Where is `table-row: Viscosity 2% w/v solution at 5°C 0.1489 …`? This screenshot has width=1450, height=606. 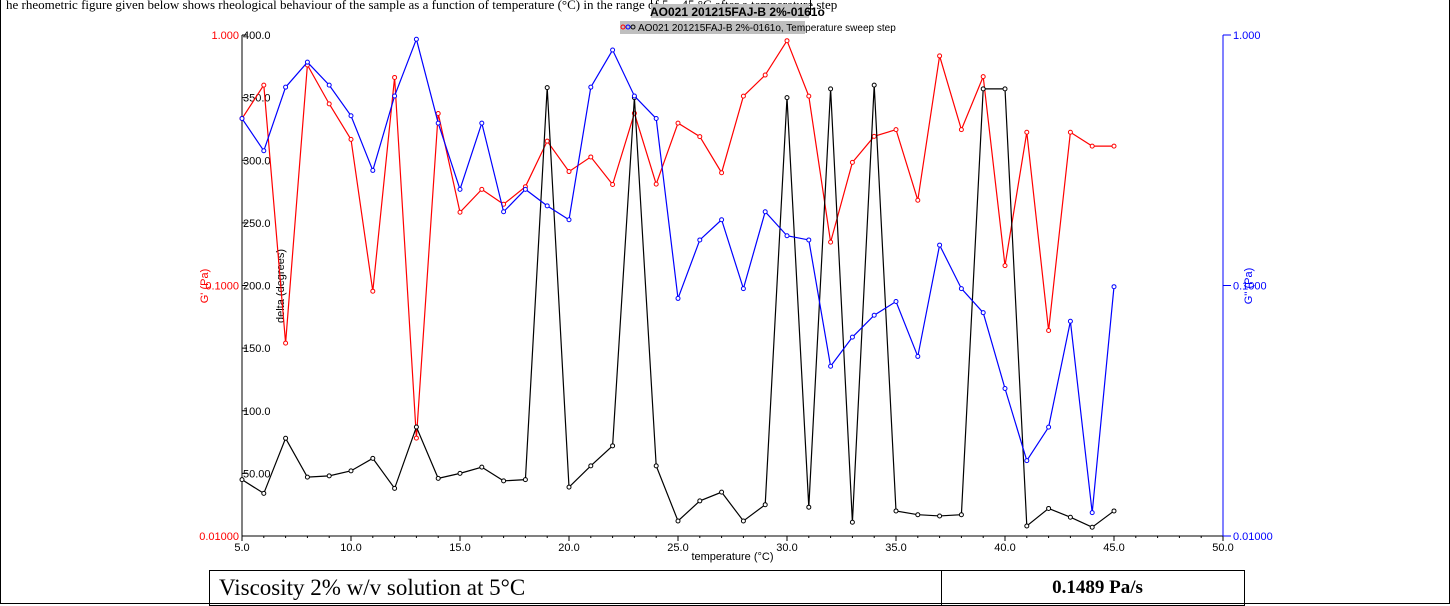 table-row: Viscosity 2% w/v solution at 5°C 0.1489 … is located at coordinates (727, 588).